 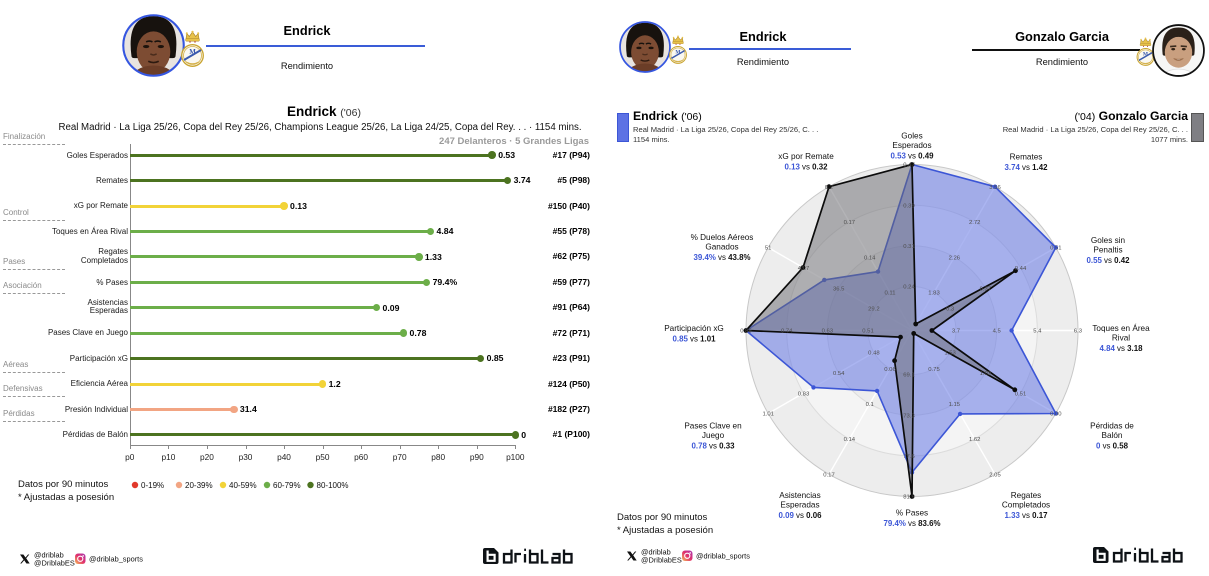 I want to click on svg-text: 0.09 vs 0.06, so click(x=801, y=515).